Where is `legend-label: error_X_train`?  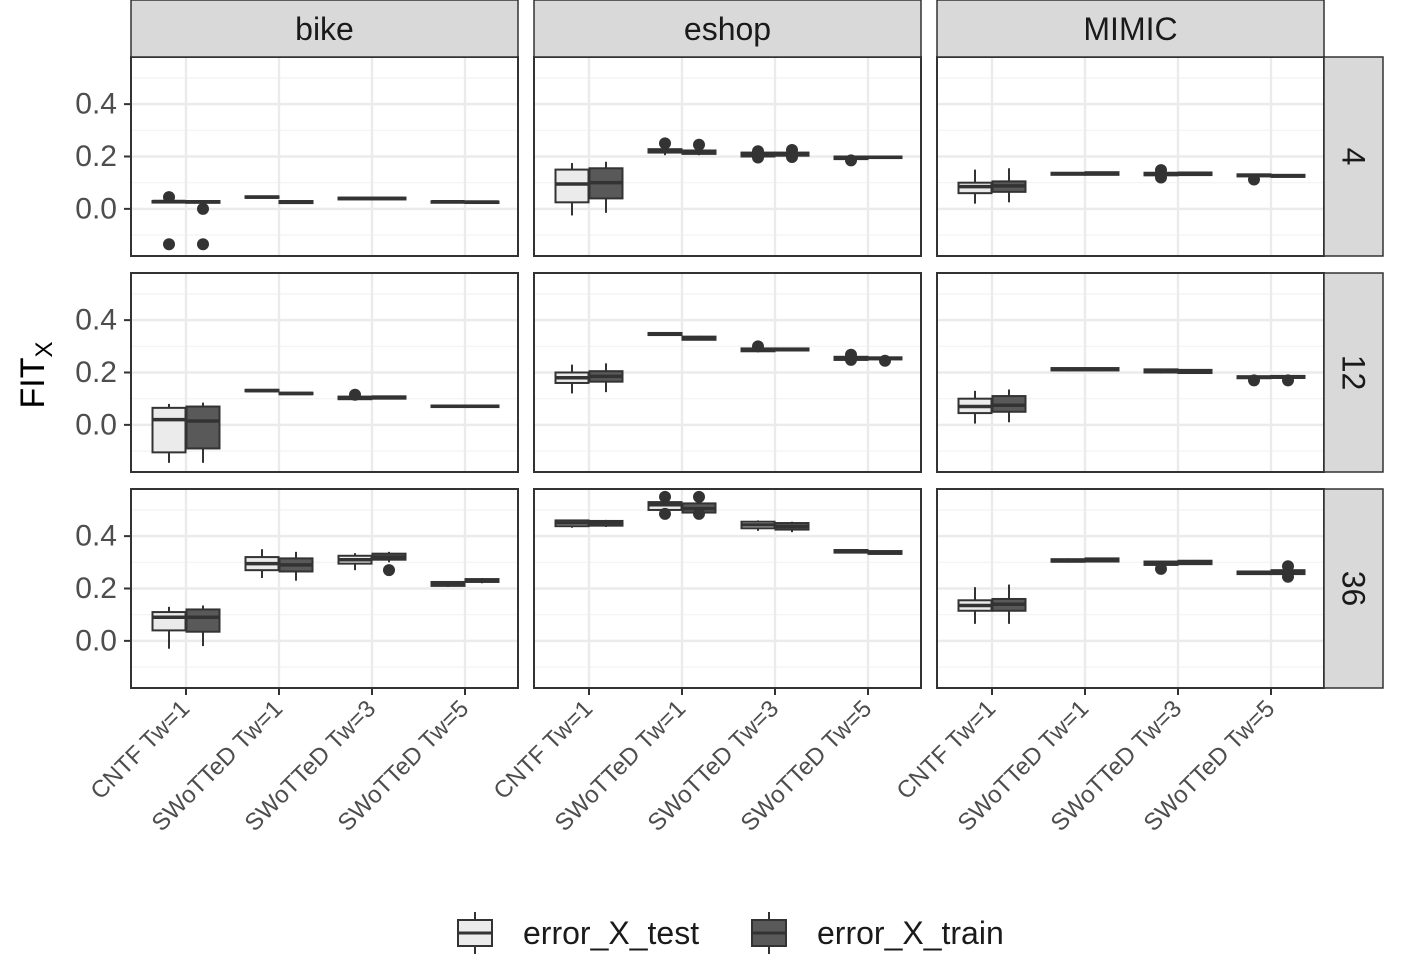
legend-label: error_X_train is located at coordinates (910, 933).